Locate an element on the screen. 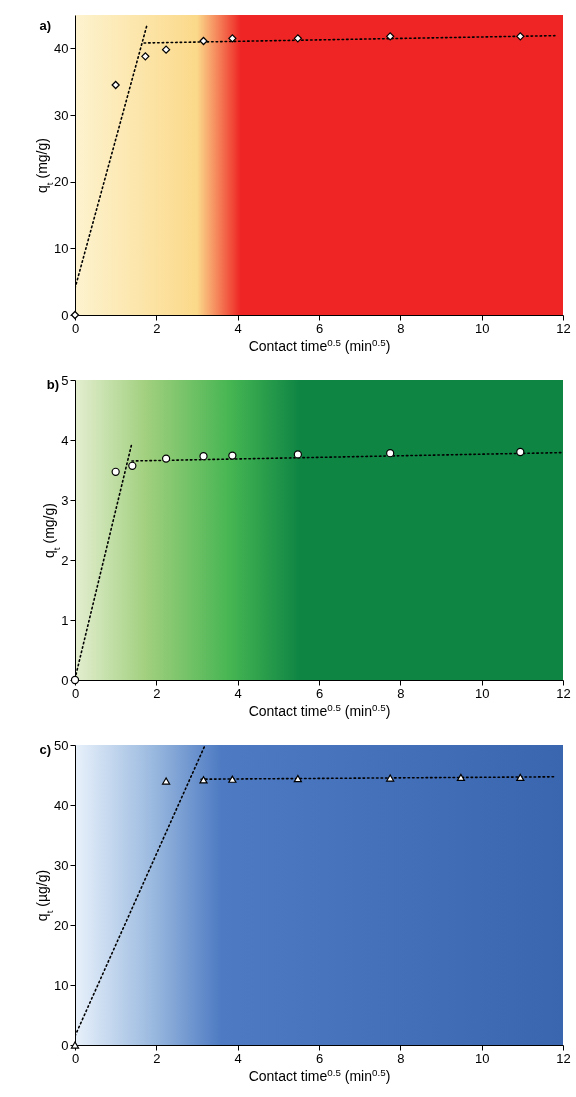 Image resolution: width=576 pixels, height=1097 pixels. chart-title: a) is located at coordinates (45, 25).